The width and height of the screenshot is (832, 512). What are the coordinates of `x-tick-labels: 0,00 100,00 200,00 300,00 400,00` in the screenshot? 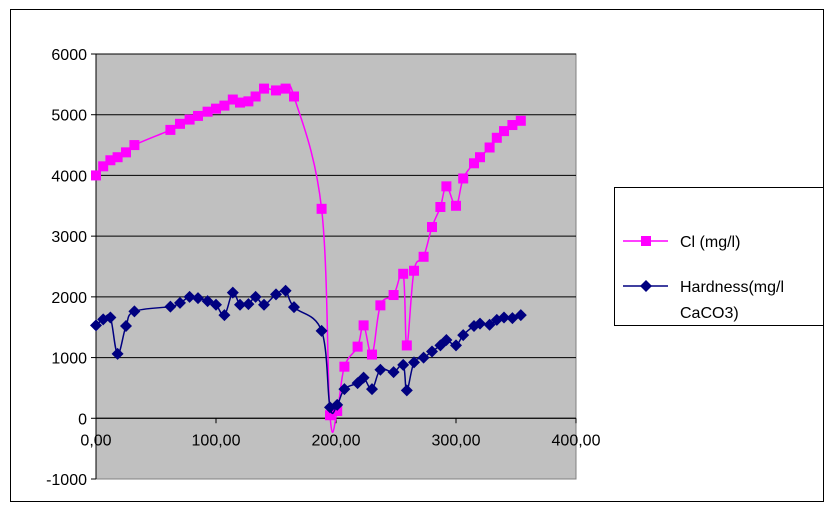 It's located at (340, 440).